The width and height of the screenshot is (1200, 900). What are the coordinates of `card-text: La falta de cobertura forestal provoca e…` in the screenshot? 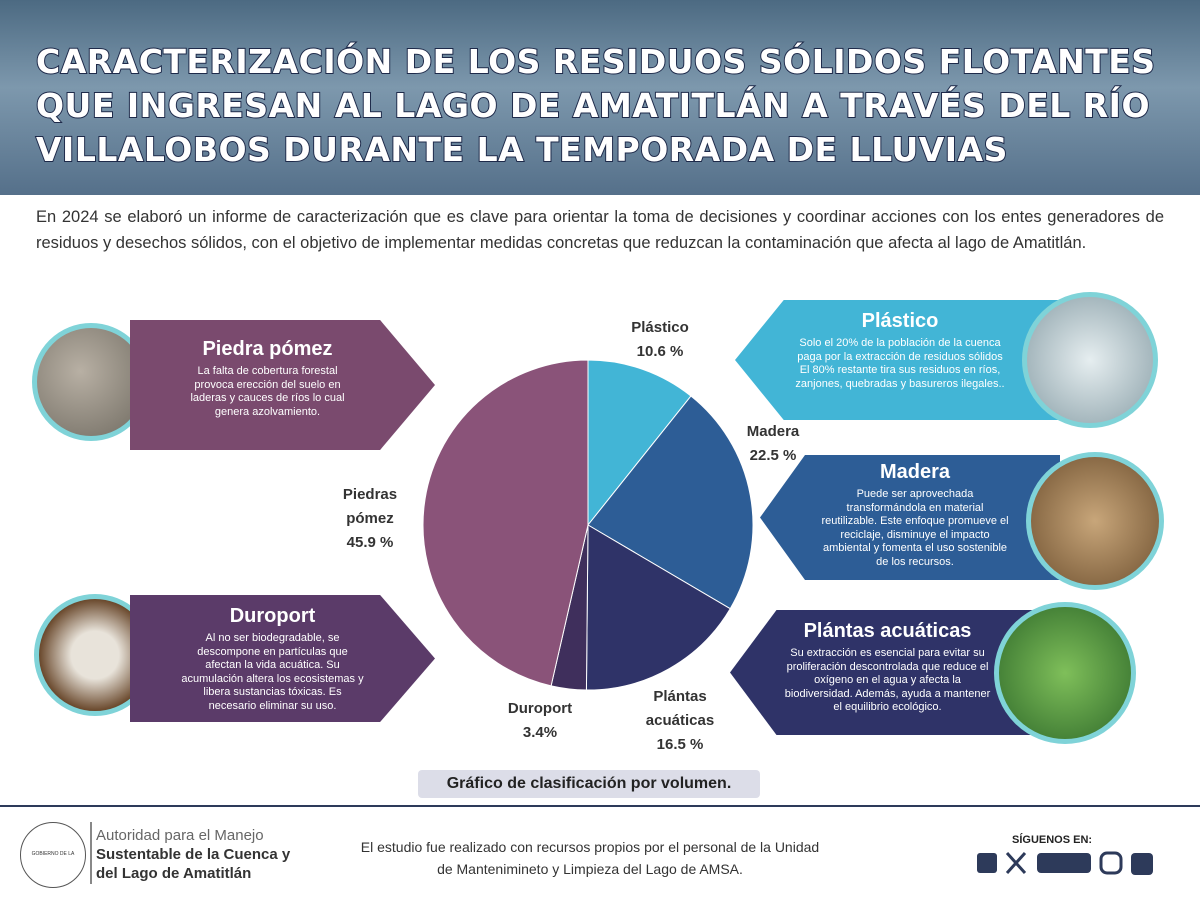 It's located at (267, 391).